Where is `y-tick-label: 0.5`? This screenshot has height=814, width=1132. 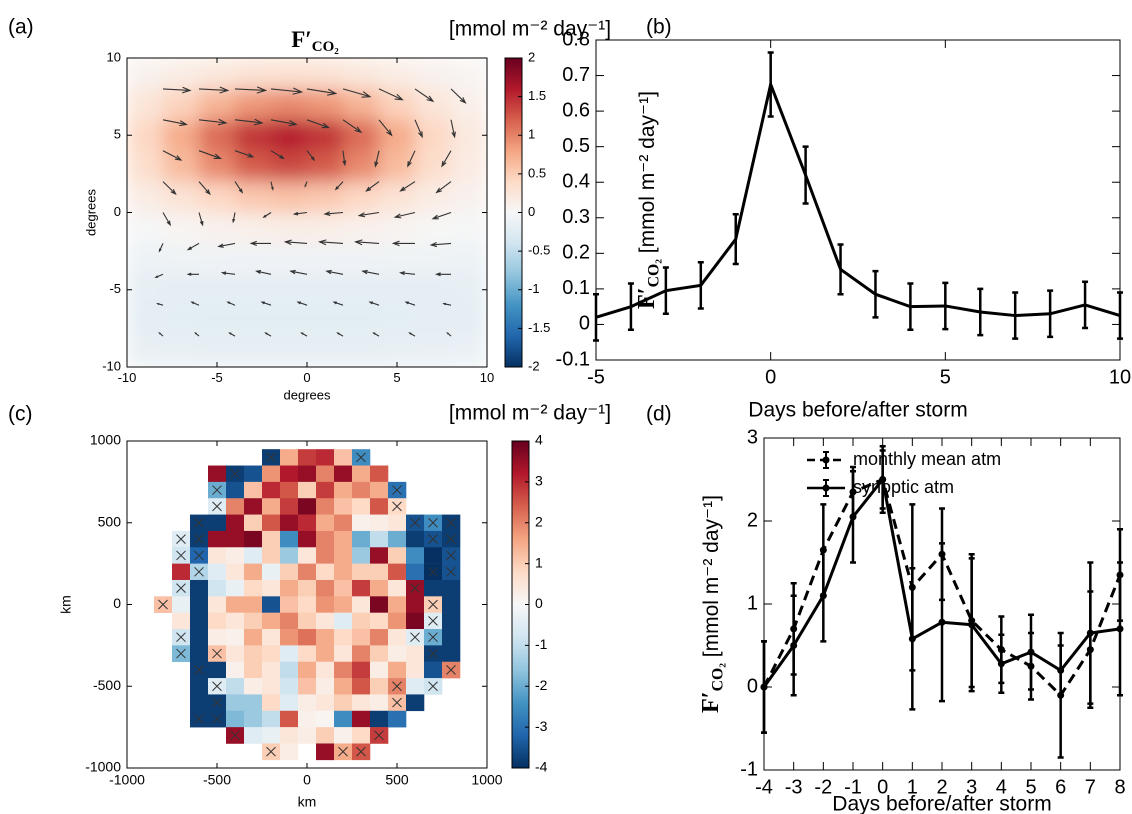 y-tick-label: 0.5 is located at coordinates (576, 146).